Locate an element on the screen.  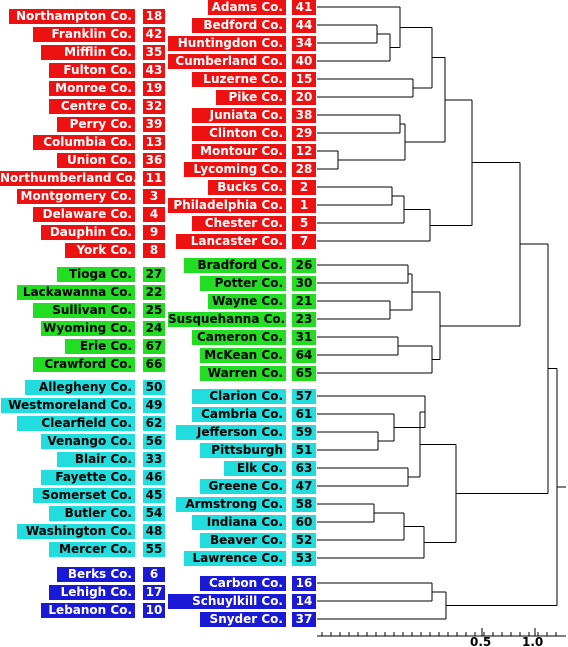
right-label-27: Armstrong Co. 58 is located at coordinates (246, 504).